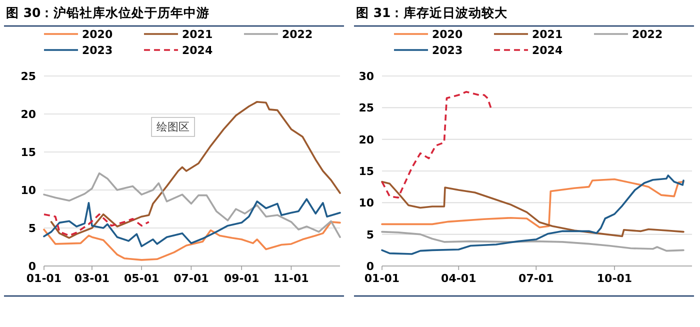 Image resolution: width=700 pixels, height=327 pixels. Describe the element at coordinates (614, 278) in the screenshot. I see `x-tick-label: 10-01` at that location.